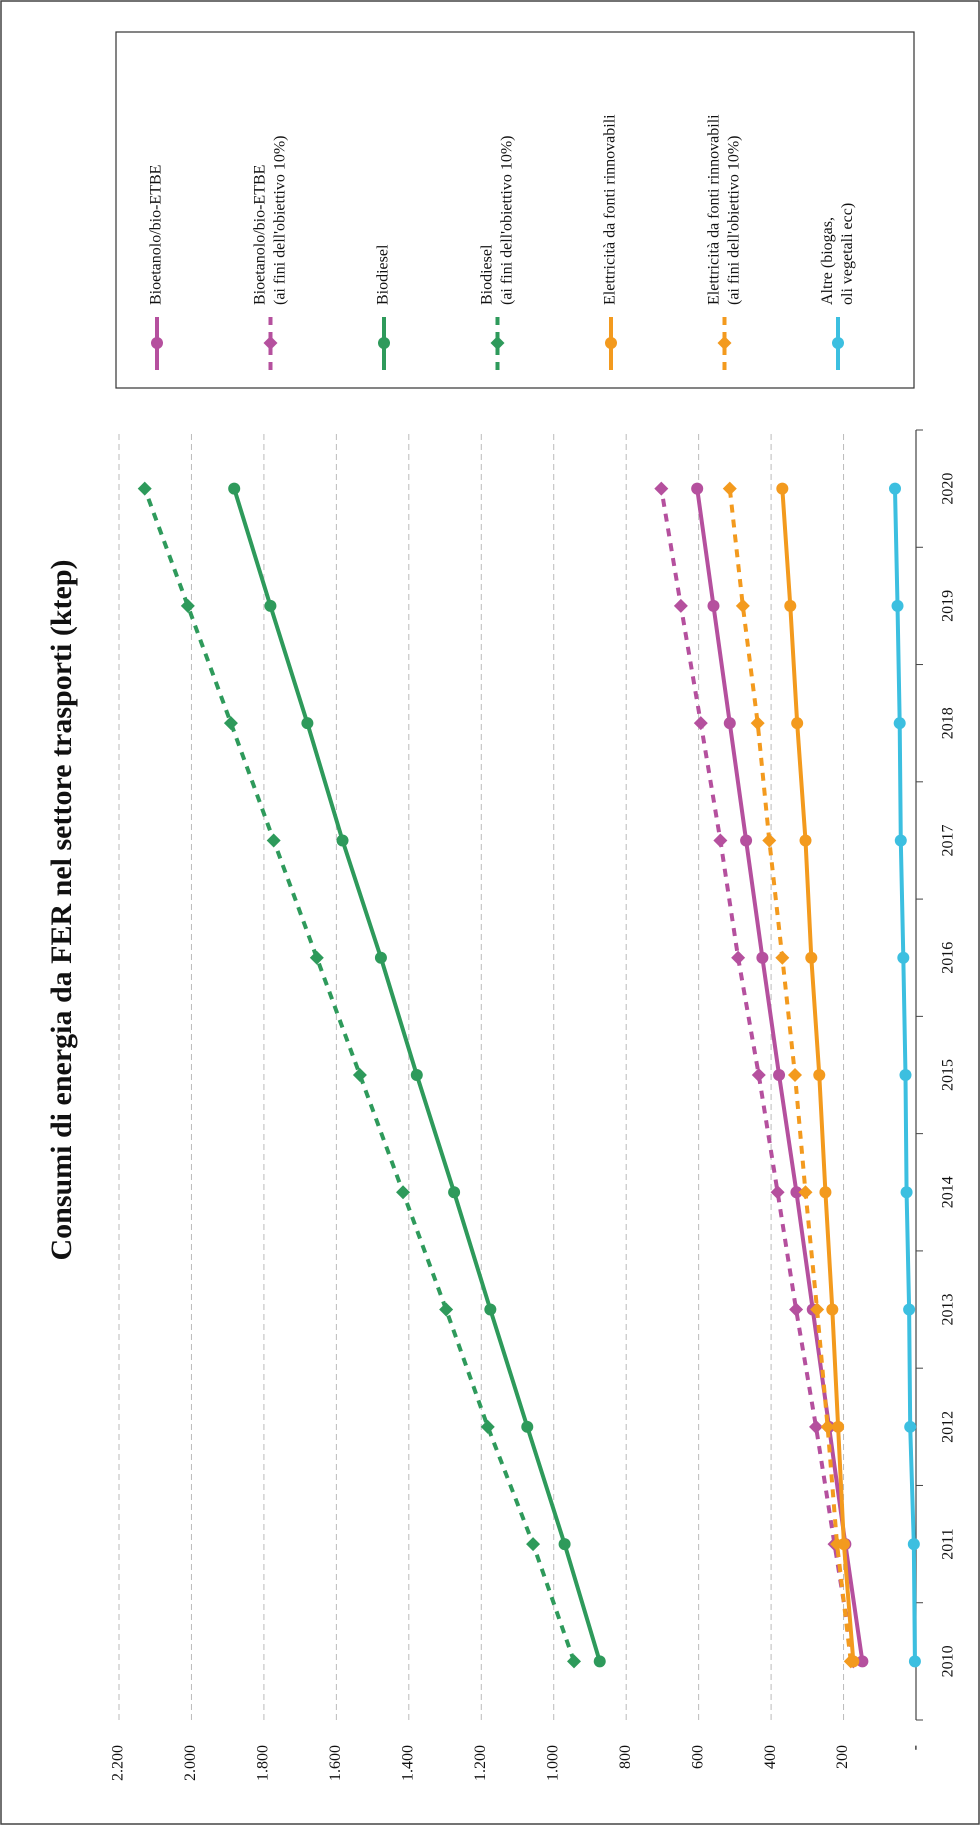  What do you see at coordinates (948, 723) in the screenshot?
I see `x-tick-label: 2018` at bounding box center [948, 723].